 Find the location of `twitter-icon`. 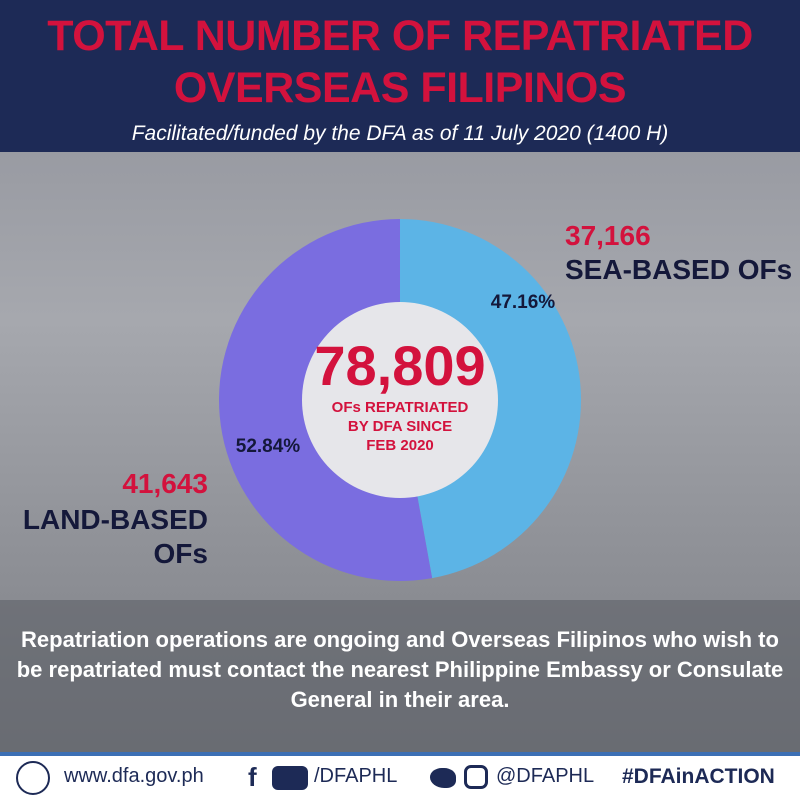

twitter-icon is located at coordinates (443, 778).